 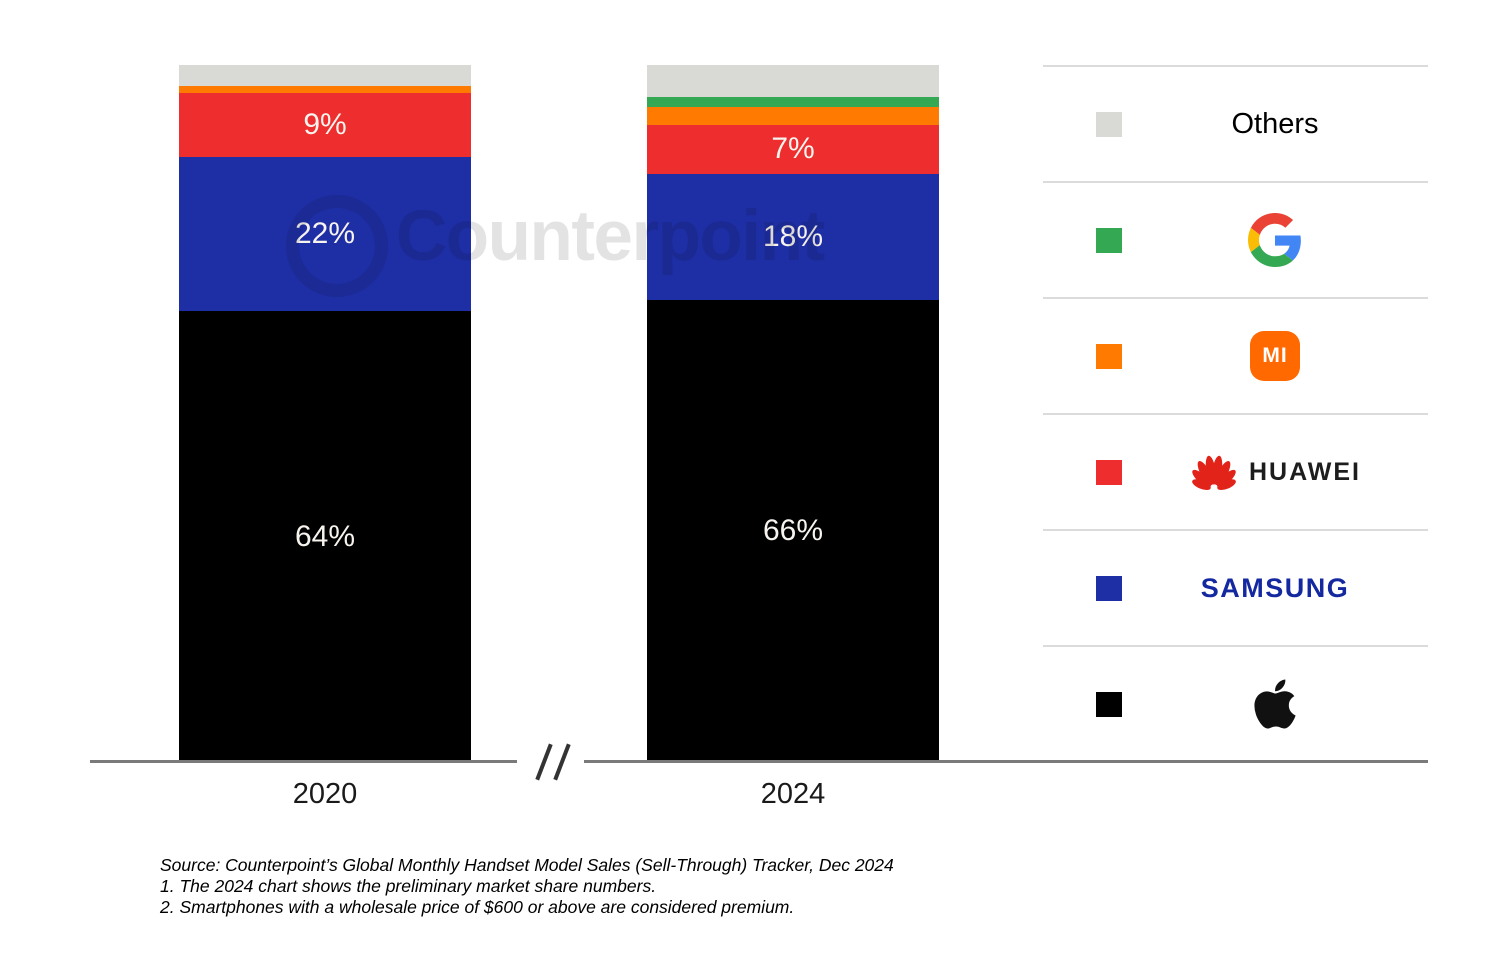 What do you see at coordinates (1109, 124) in the screenshot?
I see `others-swatch` at bounding box center [1109, 124].